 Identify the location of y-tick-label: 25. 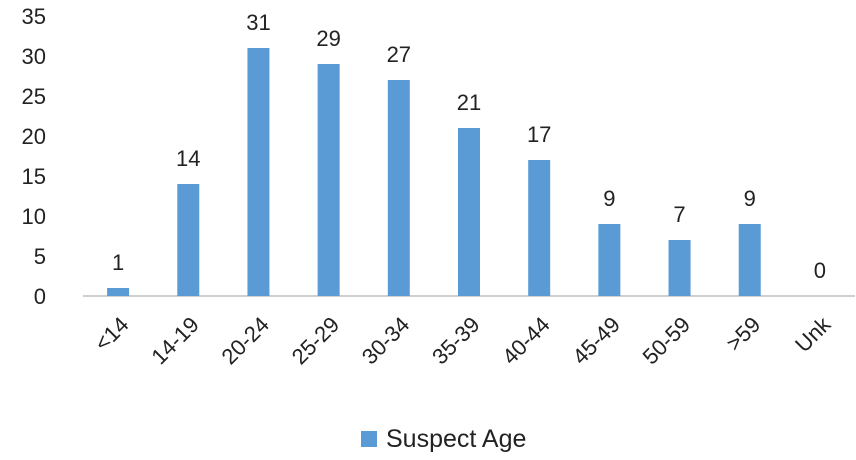
(34, 96).